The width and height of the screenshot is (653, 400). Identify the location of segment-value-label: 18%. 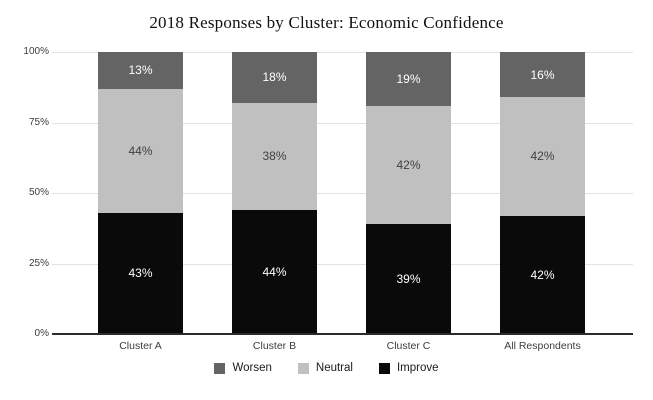
(274, 77).